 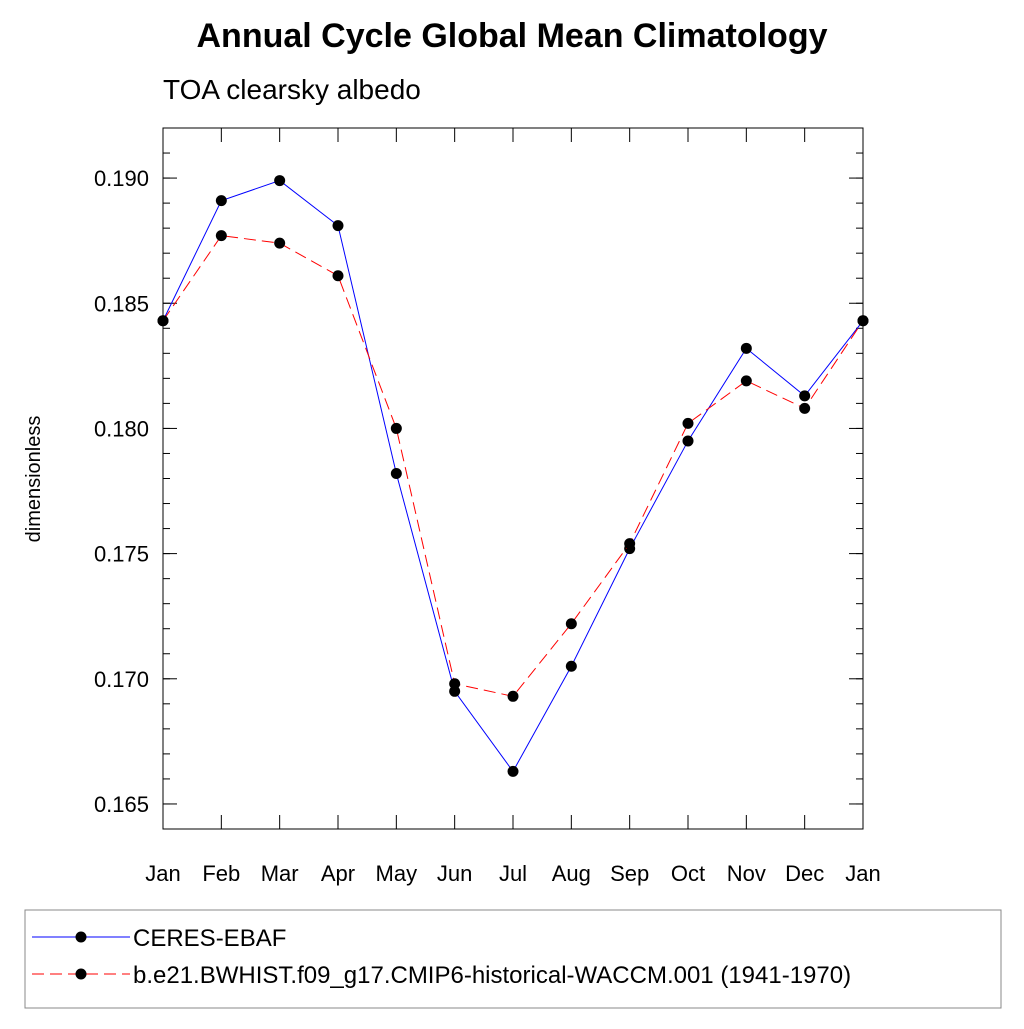 I want to click on x-tick-label: Apr, so click(x=338, y=873).